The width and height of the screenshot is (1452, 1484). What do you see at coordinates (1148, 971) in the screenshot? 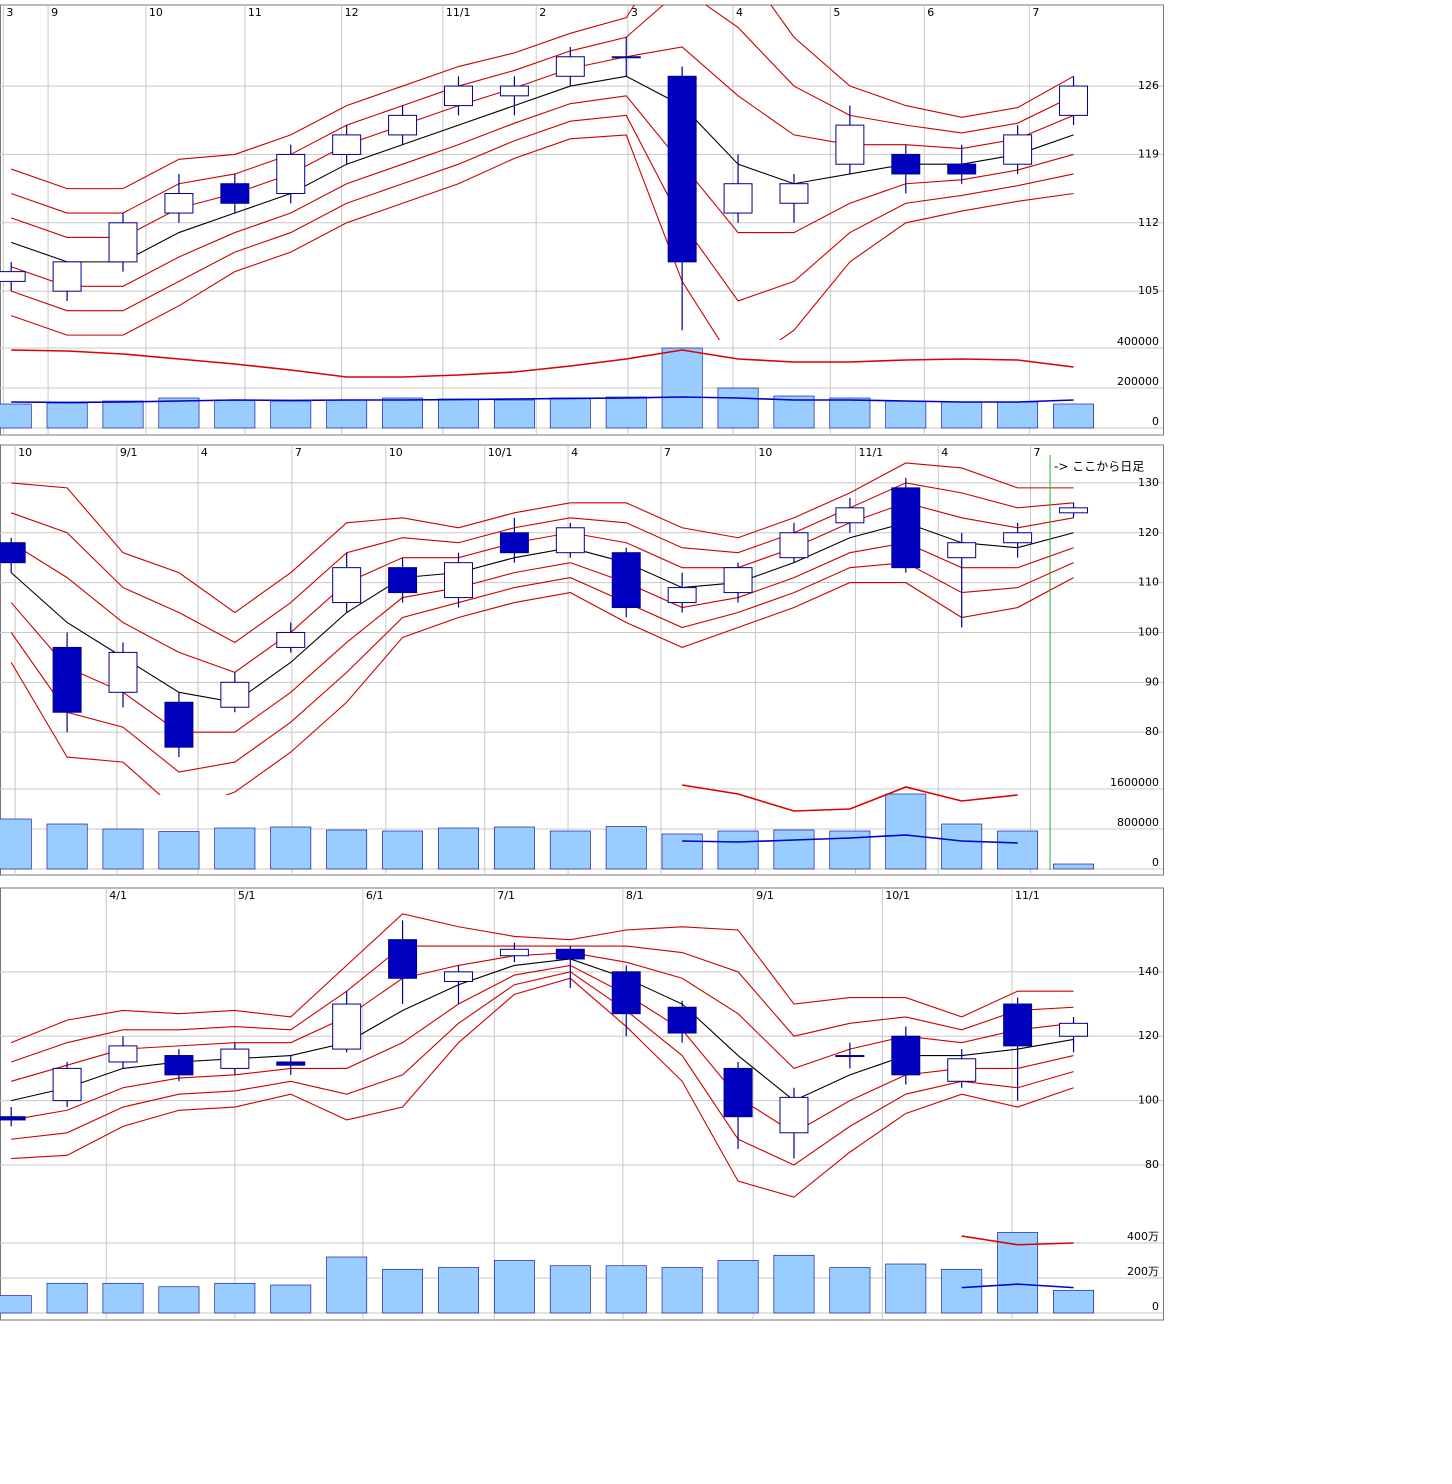
I see `y-tick-label: 140` at bounding box center [1148, 971].